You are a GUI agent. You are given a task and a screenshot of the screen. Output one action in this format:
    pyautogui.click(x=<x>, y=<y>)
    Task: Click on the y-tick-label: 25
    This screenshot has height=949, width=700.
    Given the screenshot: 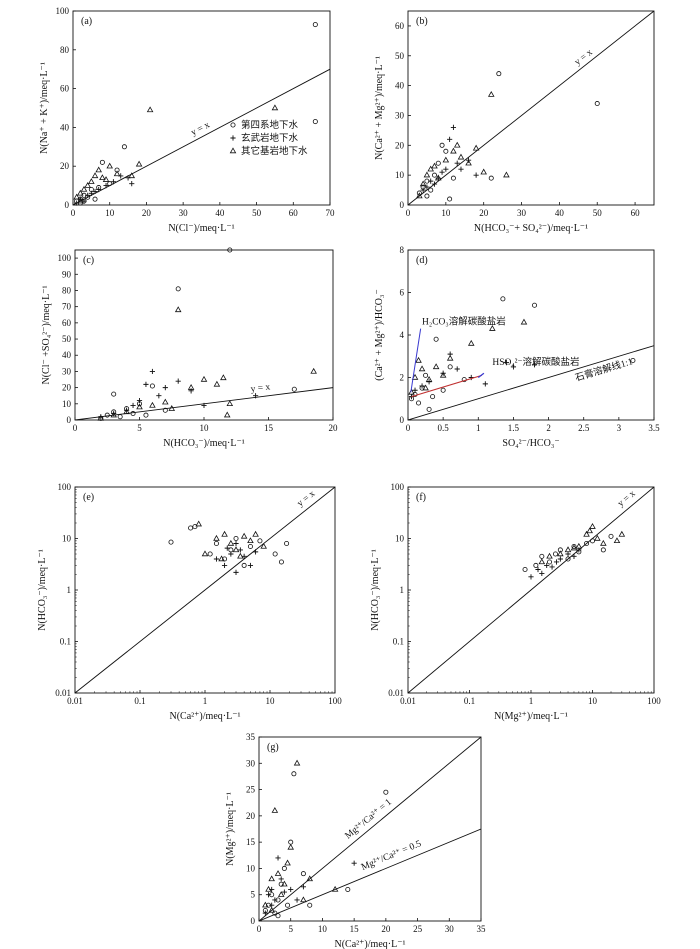 What is the action you would take?
    pyautogui.click(x=251, y=790)
    